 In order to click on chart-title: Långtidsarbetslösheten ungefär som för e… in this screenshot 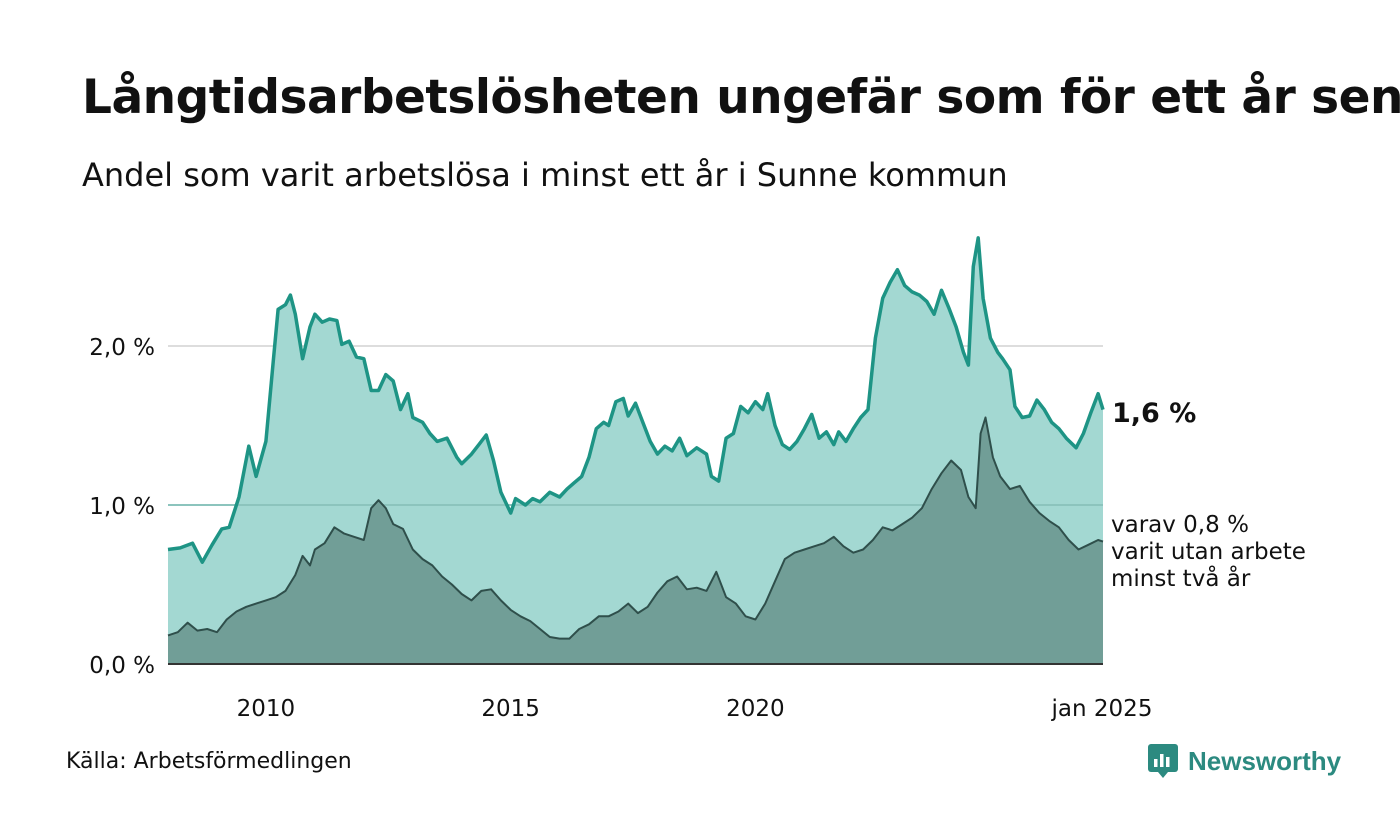, I will do `click(741, 97)`.